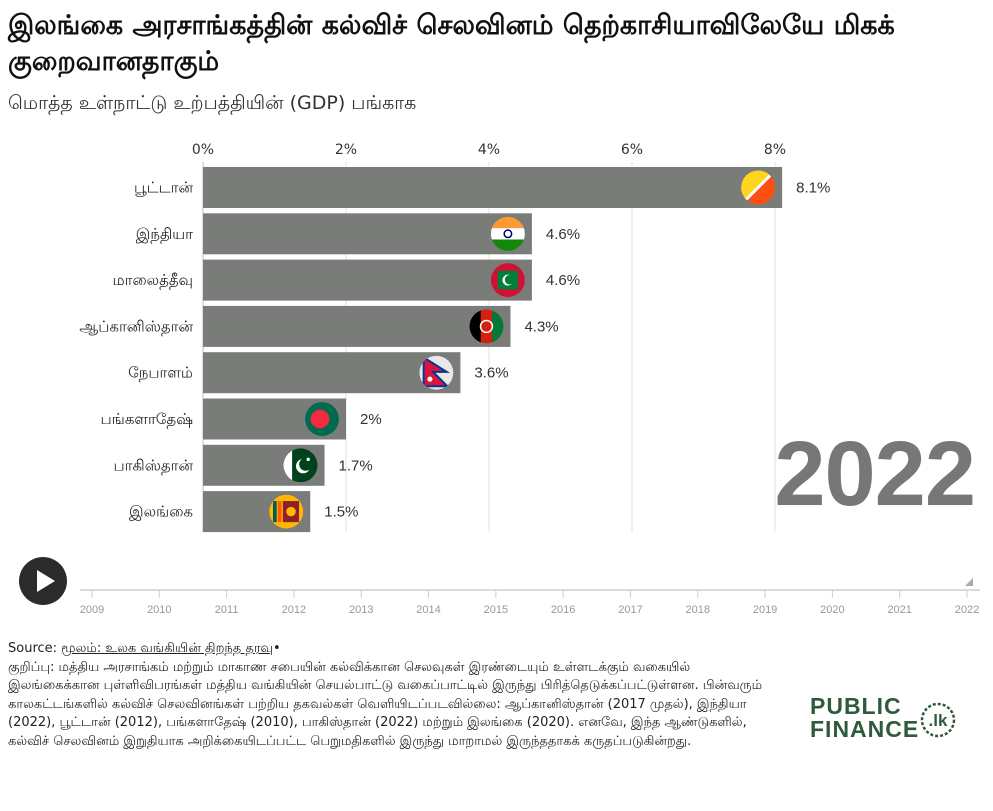 Image resolution: width=993 pixels, height=811 pixels. What do you see at coordinates (92, 610) in the screenshot?
I see `timeline-year-label: 2009` at bounding box center [92, 610].